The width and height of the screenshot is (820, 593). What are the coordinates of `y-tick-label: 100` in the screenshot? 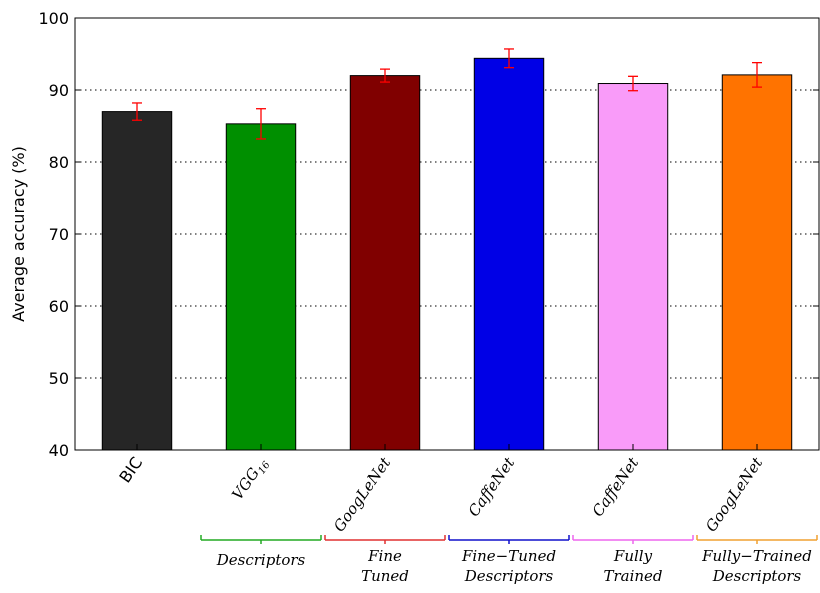 It's located at (53, 18).